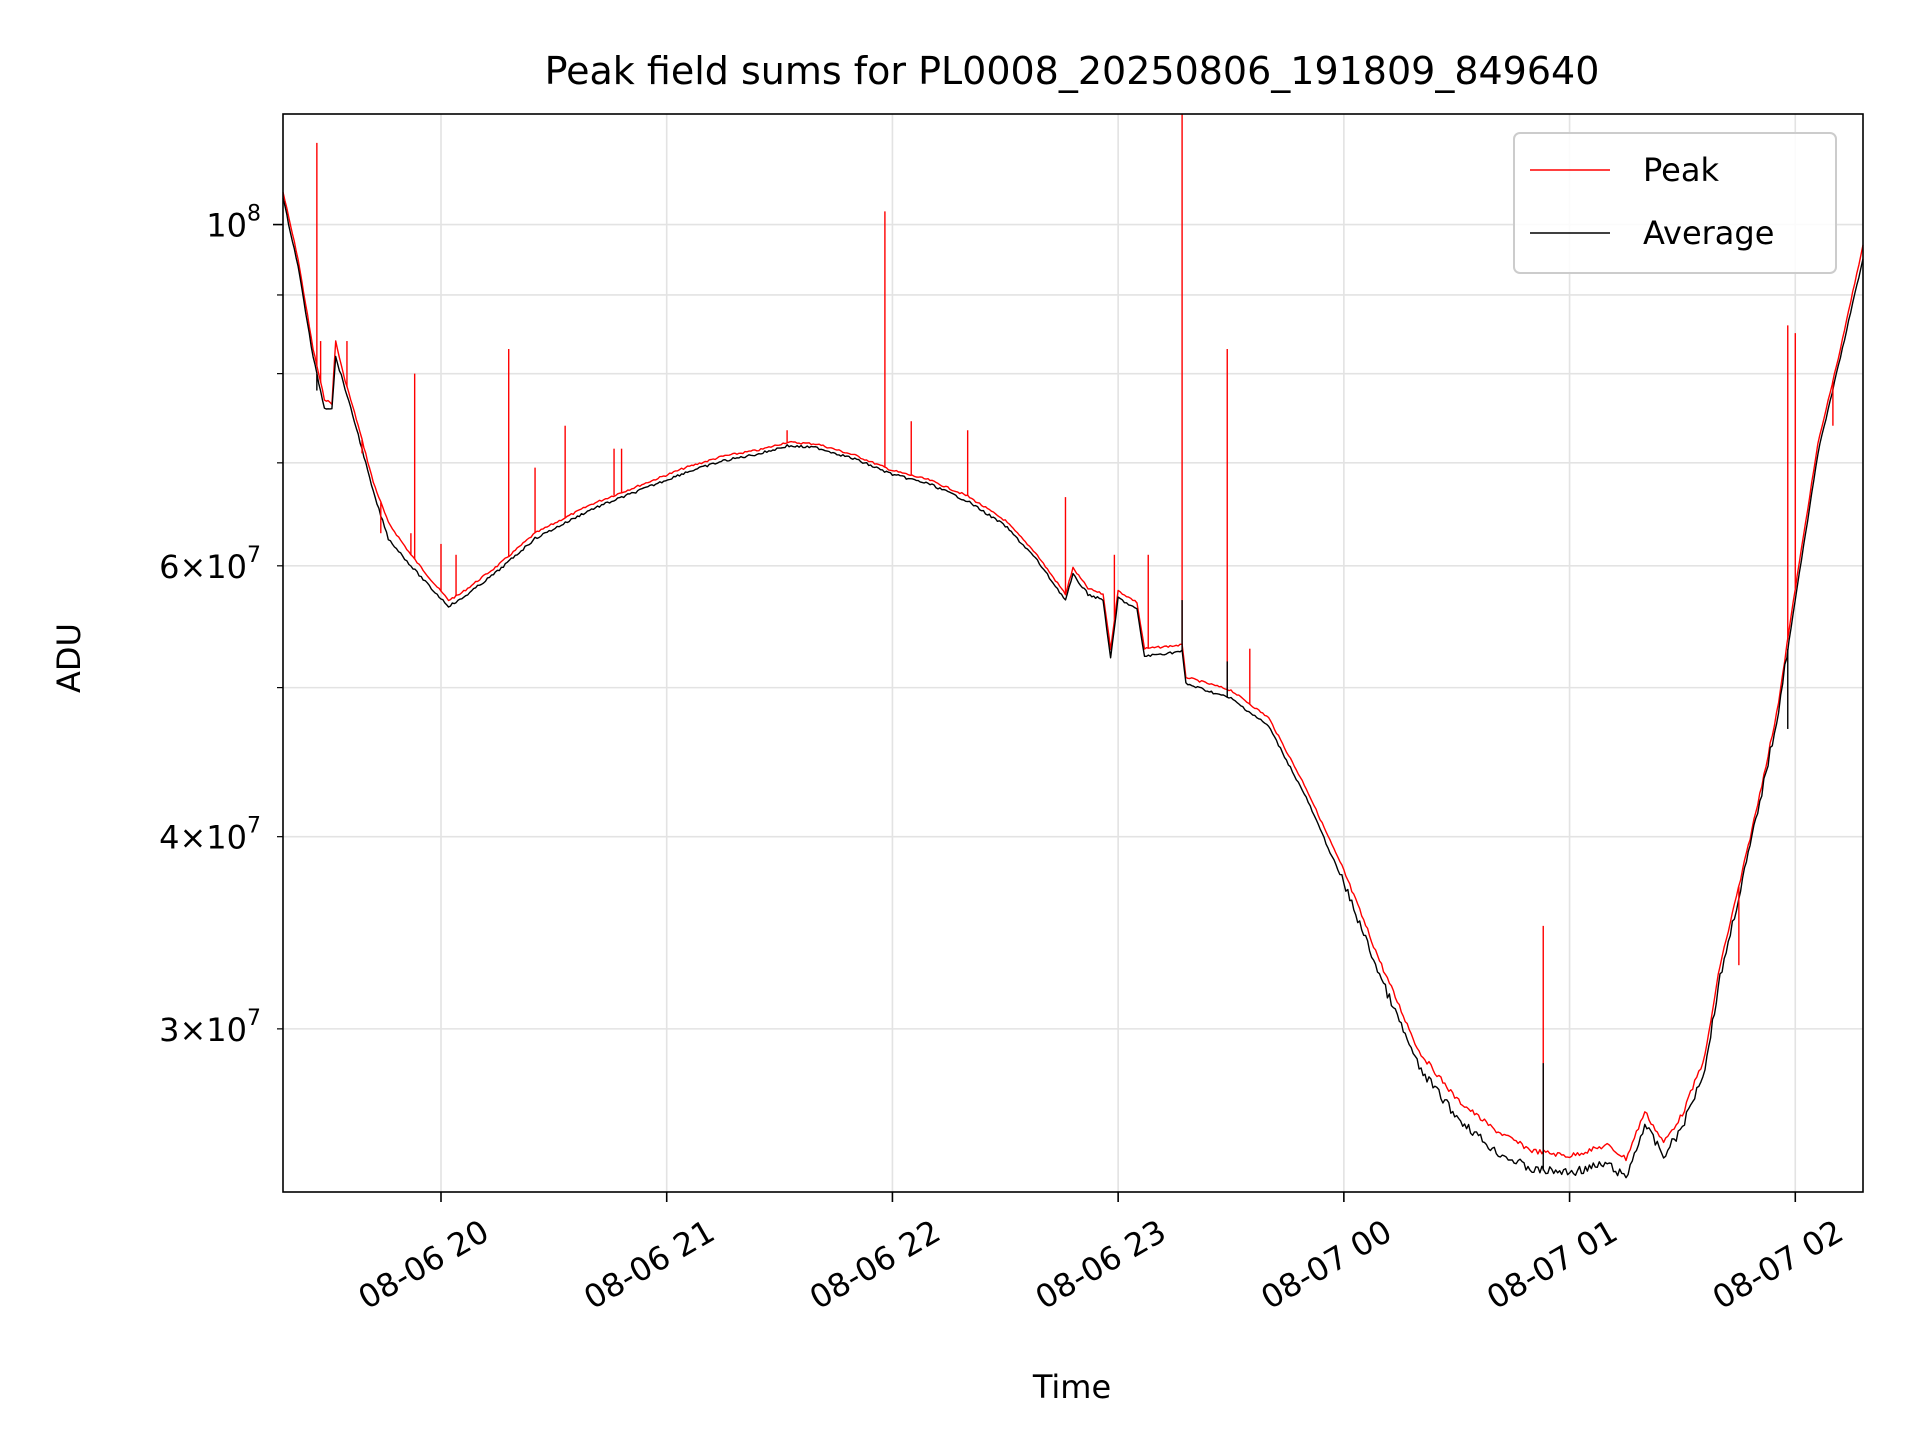 Image resolution: width=1920 pixels, height=1440 pixels. I want to click on y-tick-label: 108, so click(233, 223).